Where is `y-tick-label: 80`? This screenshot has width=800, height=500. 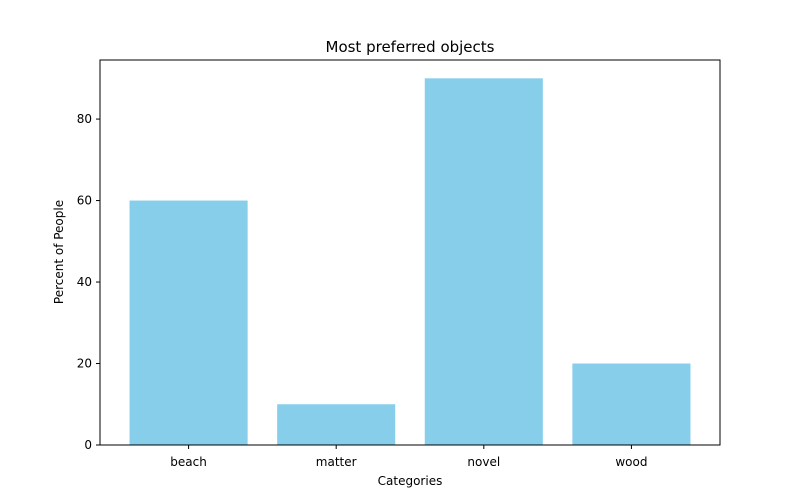 y-tick-label: 80 is located at coordinates (84, 119).